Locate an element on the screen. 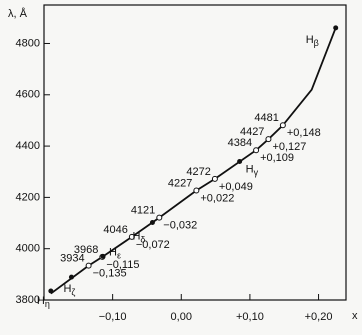 Image resolution: width=362 pixels, height=335 pixels. x-value-label: +0,127 is located at coordinates (289, 147).